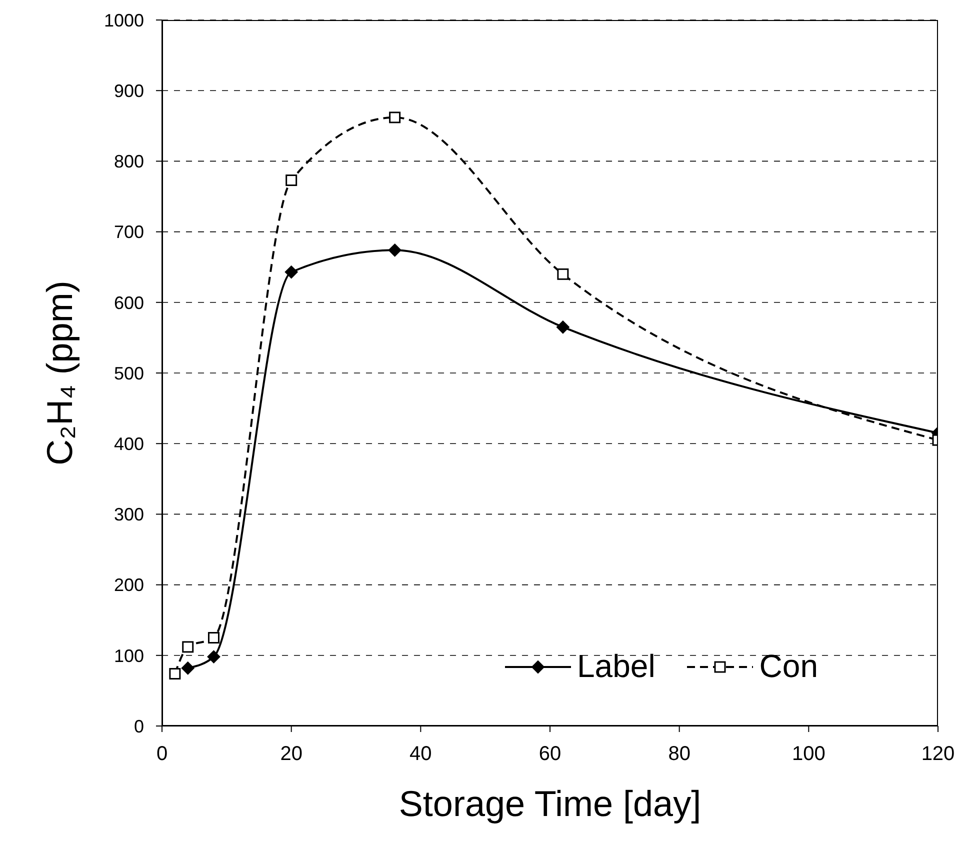  I want to click on x-tick-label: 60, so click(550, 754).